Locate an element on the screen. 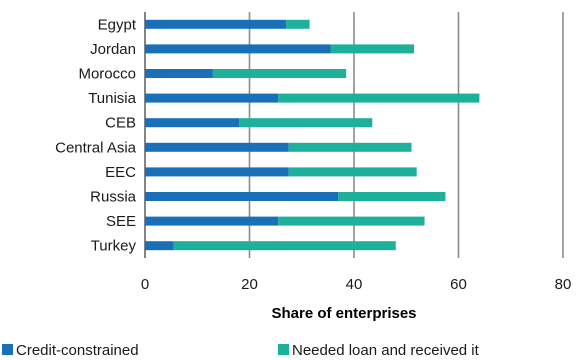  legend-label: Credit-constrained is located at coordinates (77, 350).